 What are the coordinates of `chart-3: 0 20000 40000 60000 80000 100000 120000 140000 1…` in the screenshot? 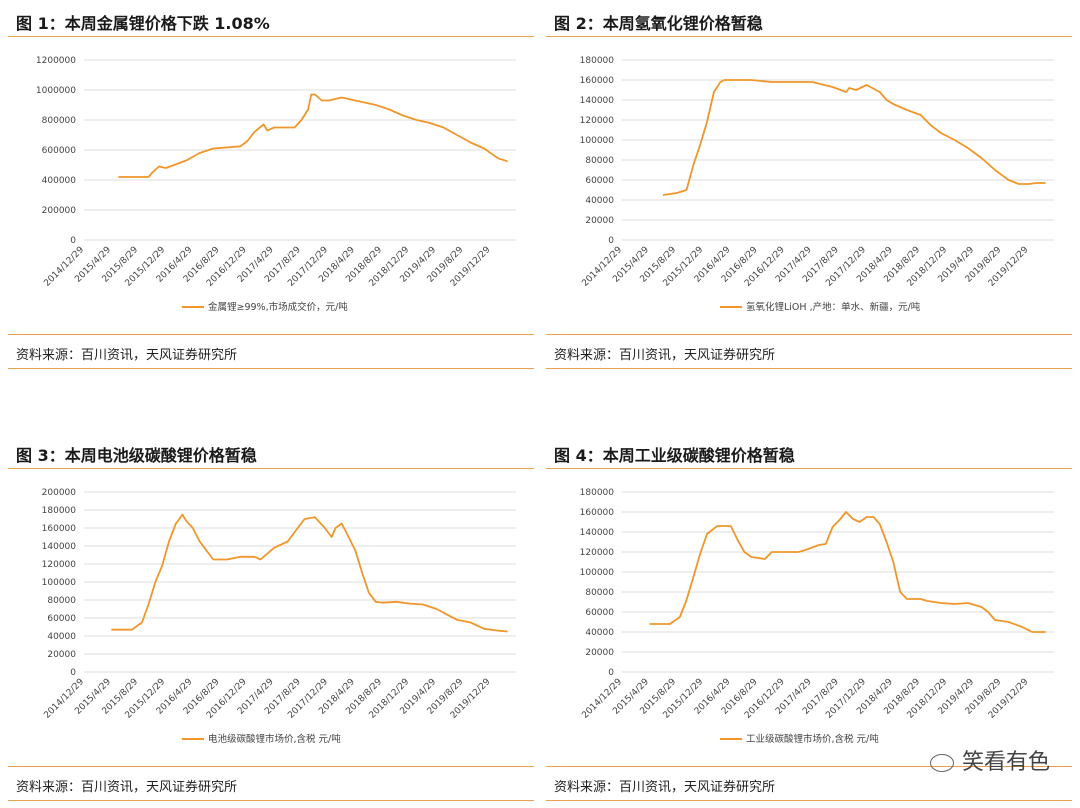 It's located at (279, 616).